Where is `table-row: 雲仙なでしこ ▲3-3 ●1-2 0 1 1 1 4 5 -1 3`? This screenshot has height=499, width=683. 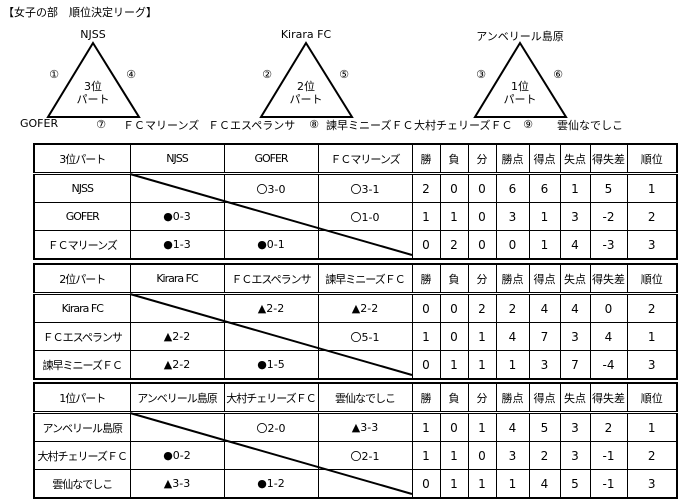 table-row: 雲仙なでしこ ▲3-3 ●1-2 0 1 1 1 4 5 -1 3 is located at coordinates (355, 484).